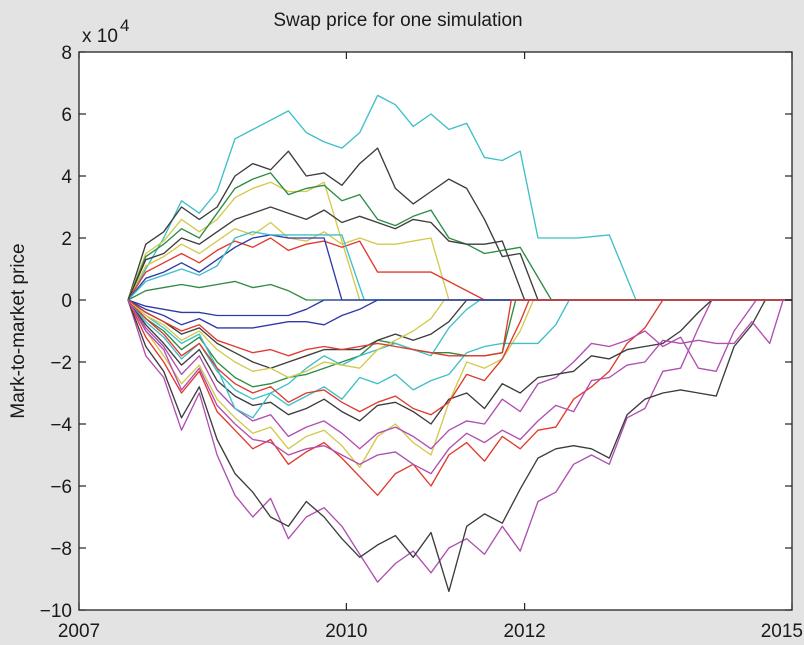 The height and width of the screenshot is (645, 804). Describe the element at coordinates (66, 239) in the screenshot. I see `y-tick-label-4: 2` at that location.